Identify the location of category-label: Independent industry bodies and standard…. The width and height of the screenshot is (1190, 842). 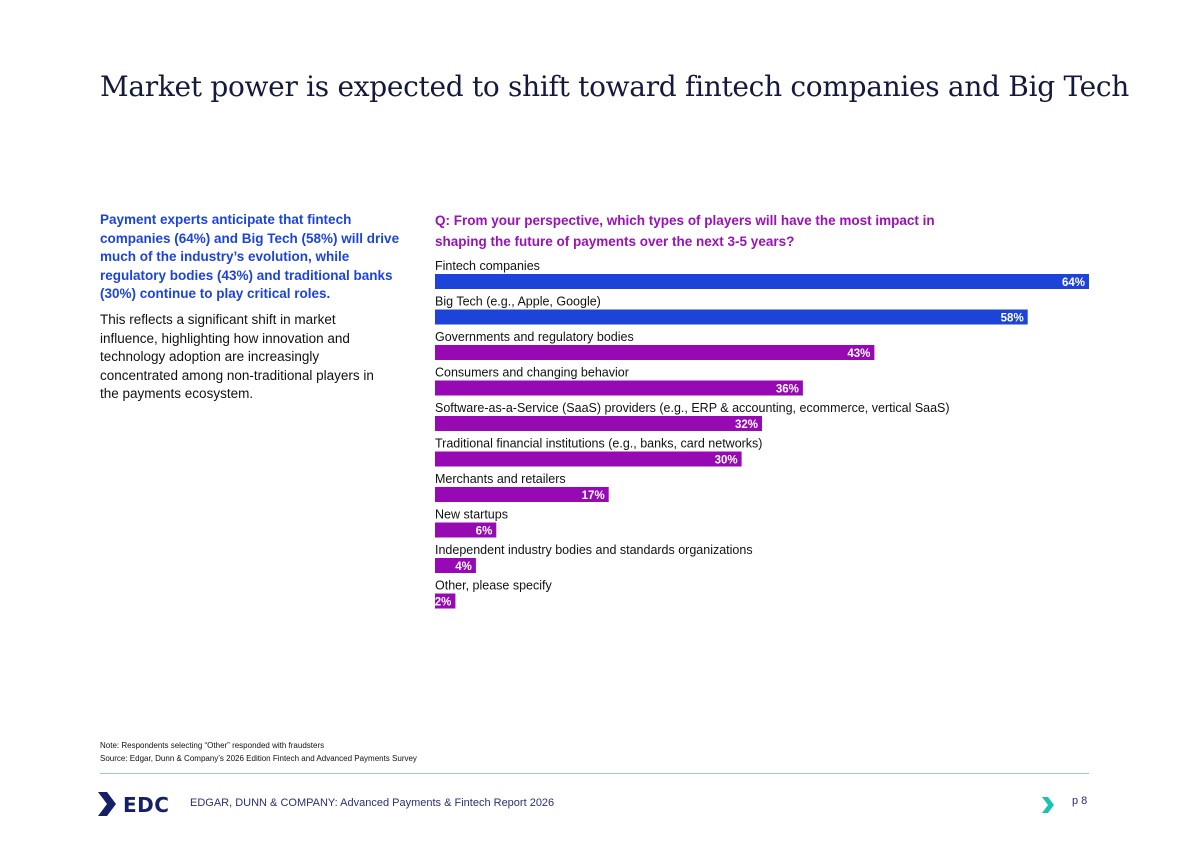
(594, 550).